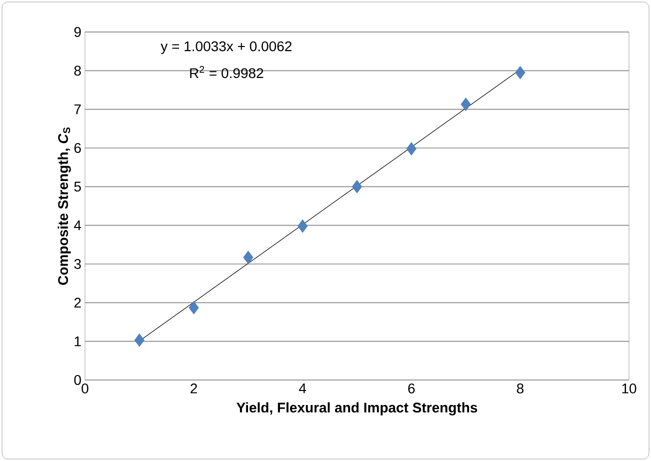 Image resolution: width=651 pixels, height=461 pixels. What do you see at coordinates (77, 32) in the screenshot?
I see `y-tick-label: 9` at bounding box center [77, 32].